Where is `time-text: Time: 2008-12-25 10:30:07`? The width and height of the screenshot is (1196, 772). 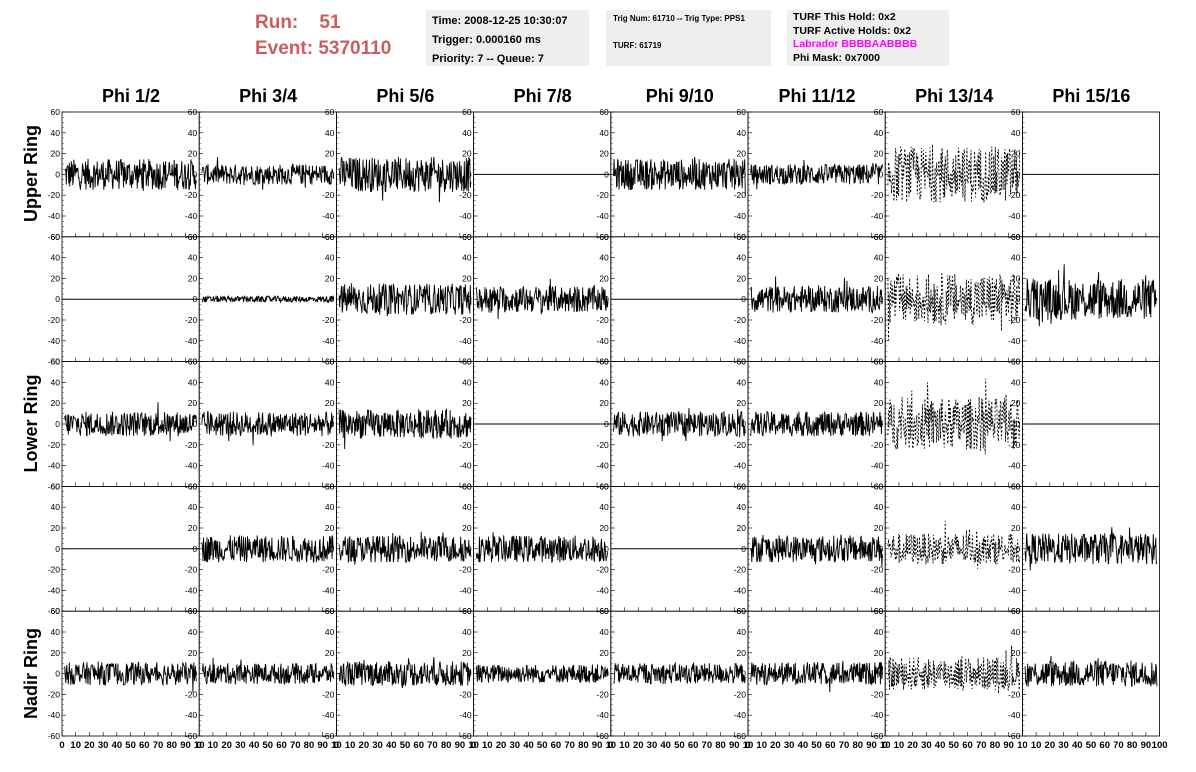 time-text: Time: 2008-12-25 10:30:07 is located at coordinates (500, 21).